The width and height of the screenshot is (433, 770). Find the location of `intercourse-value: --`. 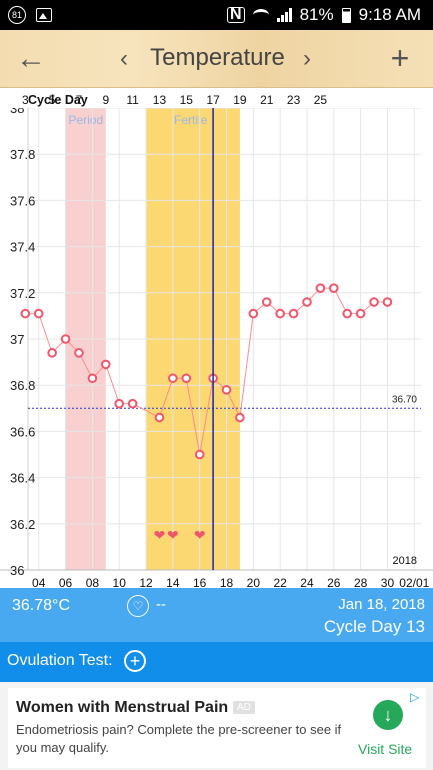

intercourse-value: -- is located at coordinates (161, 604).